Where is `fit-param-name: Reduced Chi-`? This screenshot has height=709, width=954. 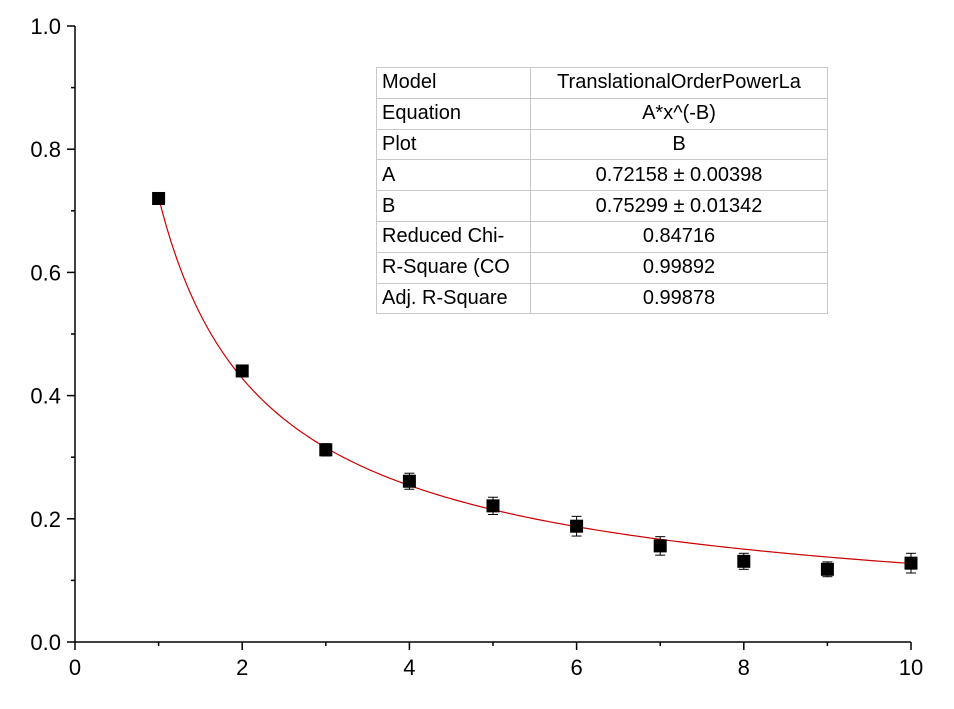
fit-param-name: Reduced Chi- is located at coordinates (453, 236).